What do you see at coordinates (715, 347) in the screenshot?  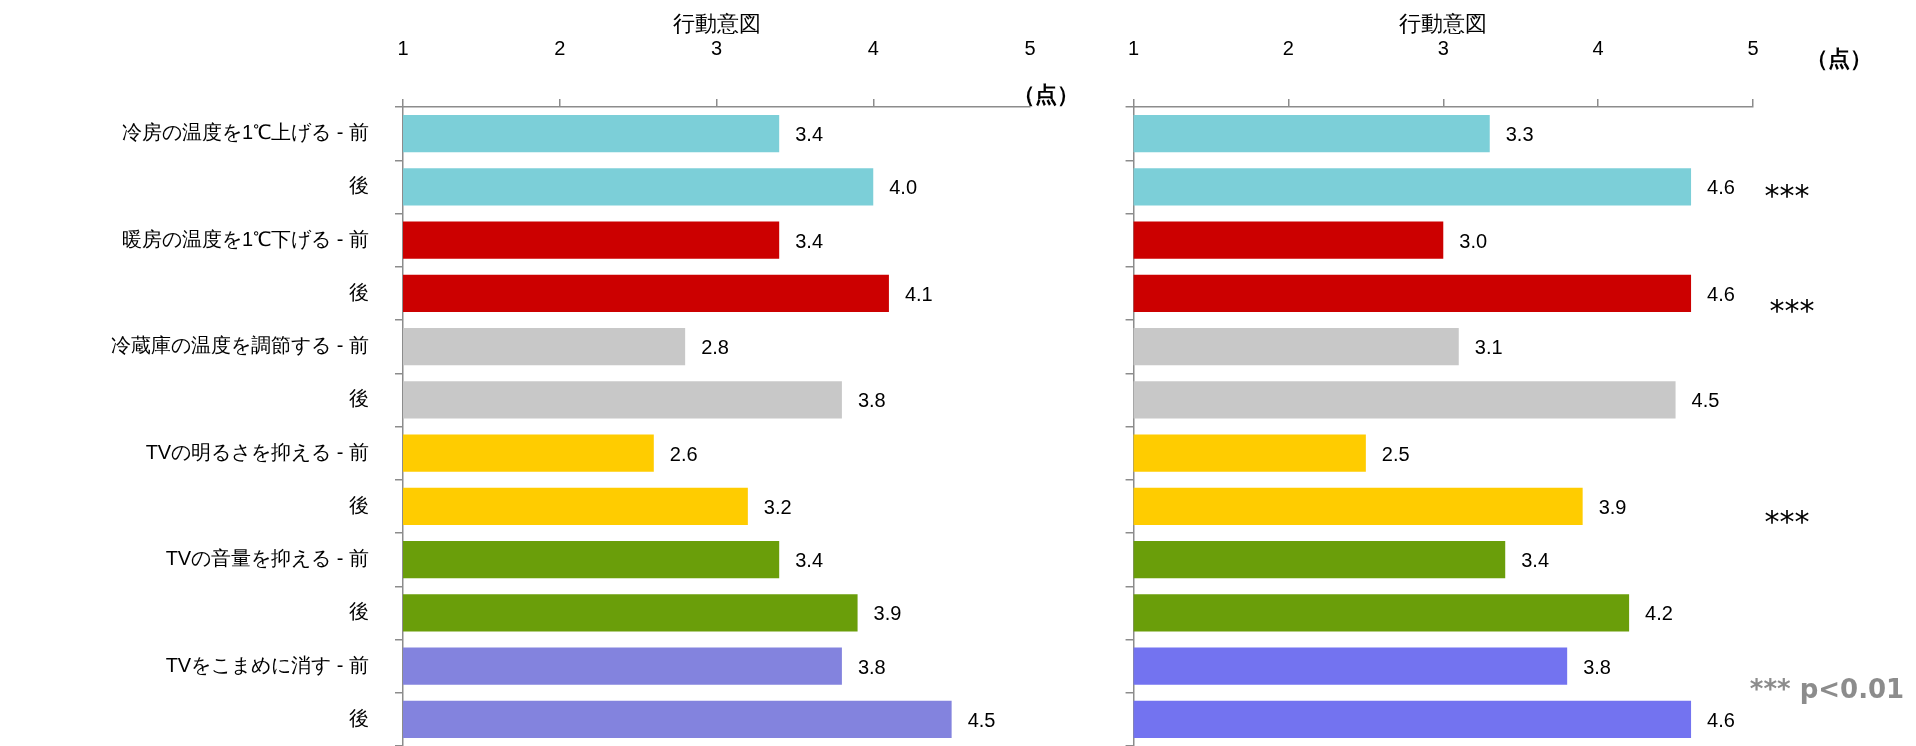 I see `data-label: 2.8` at bounding box center [715, 347].